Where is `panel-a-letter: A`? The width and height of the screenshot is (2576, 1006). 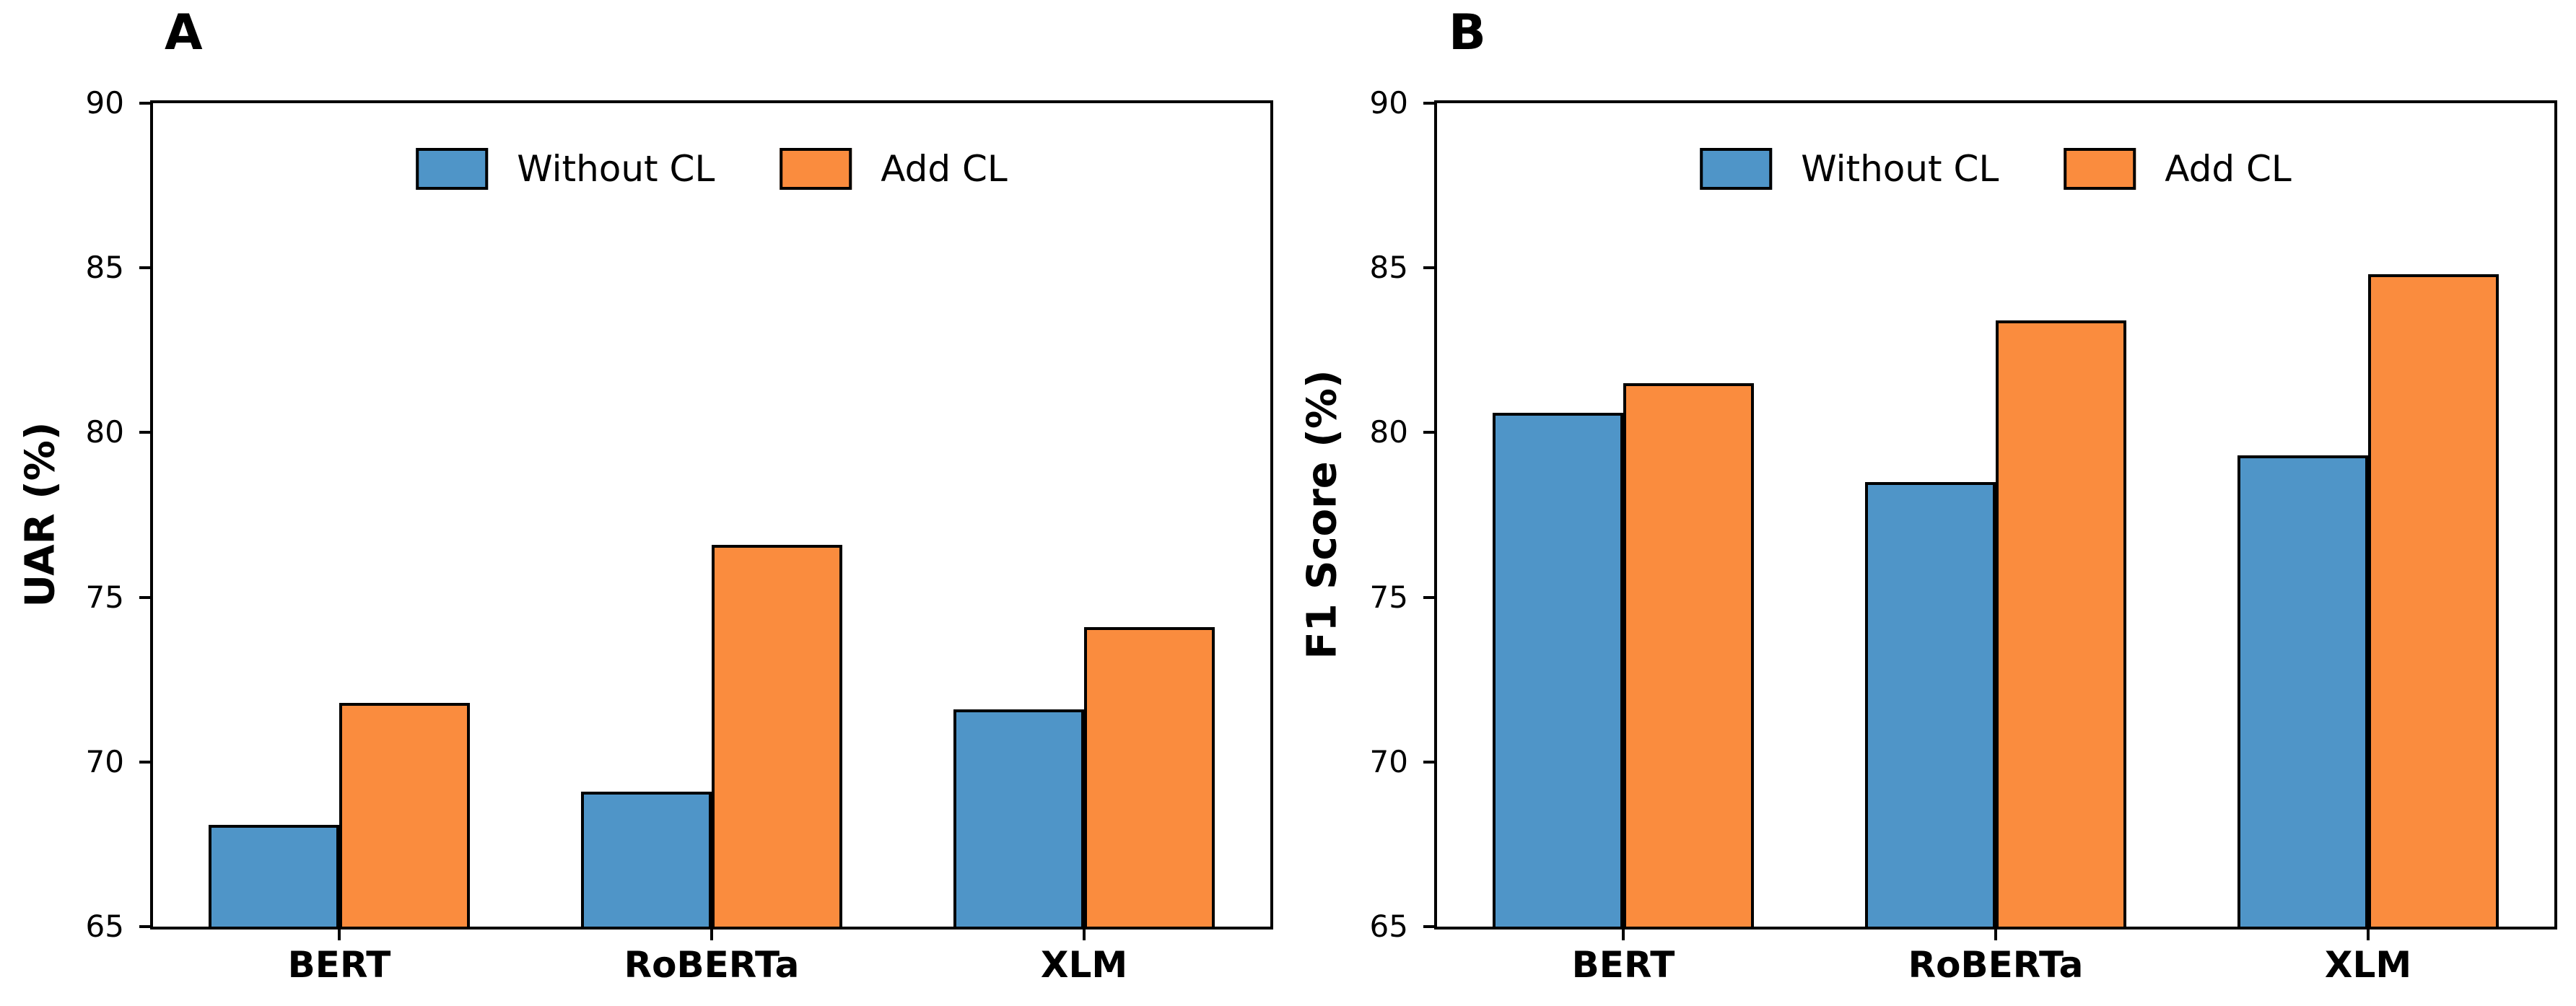
panel-a-letter: A is located at coordinates (184, 32).